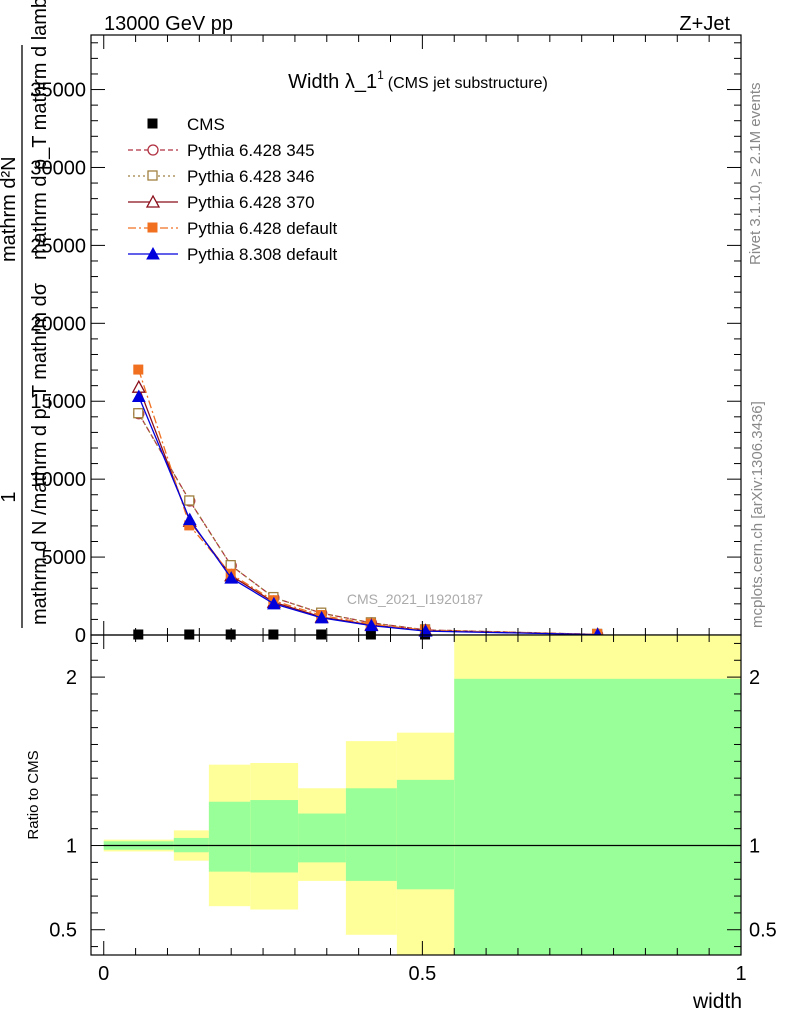 The image size is (786, 1024). I want to click on header-energy: 13000 GeV pp, so click(168, 24).